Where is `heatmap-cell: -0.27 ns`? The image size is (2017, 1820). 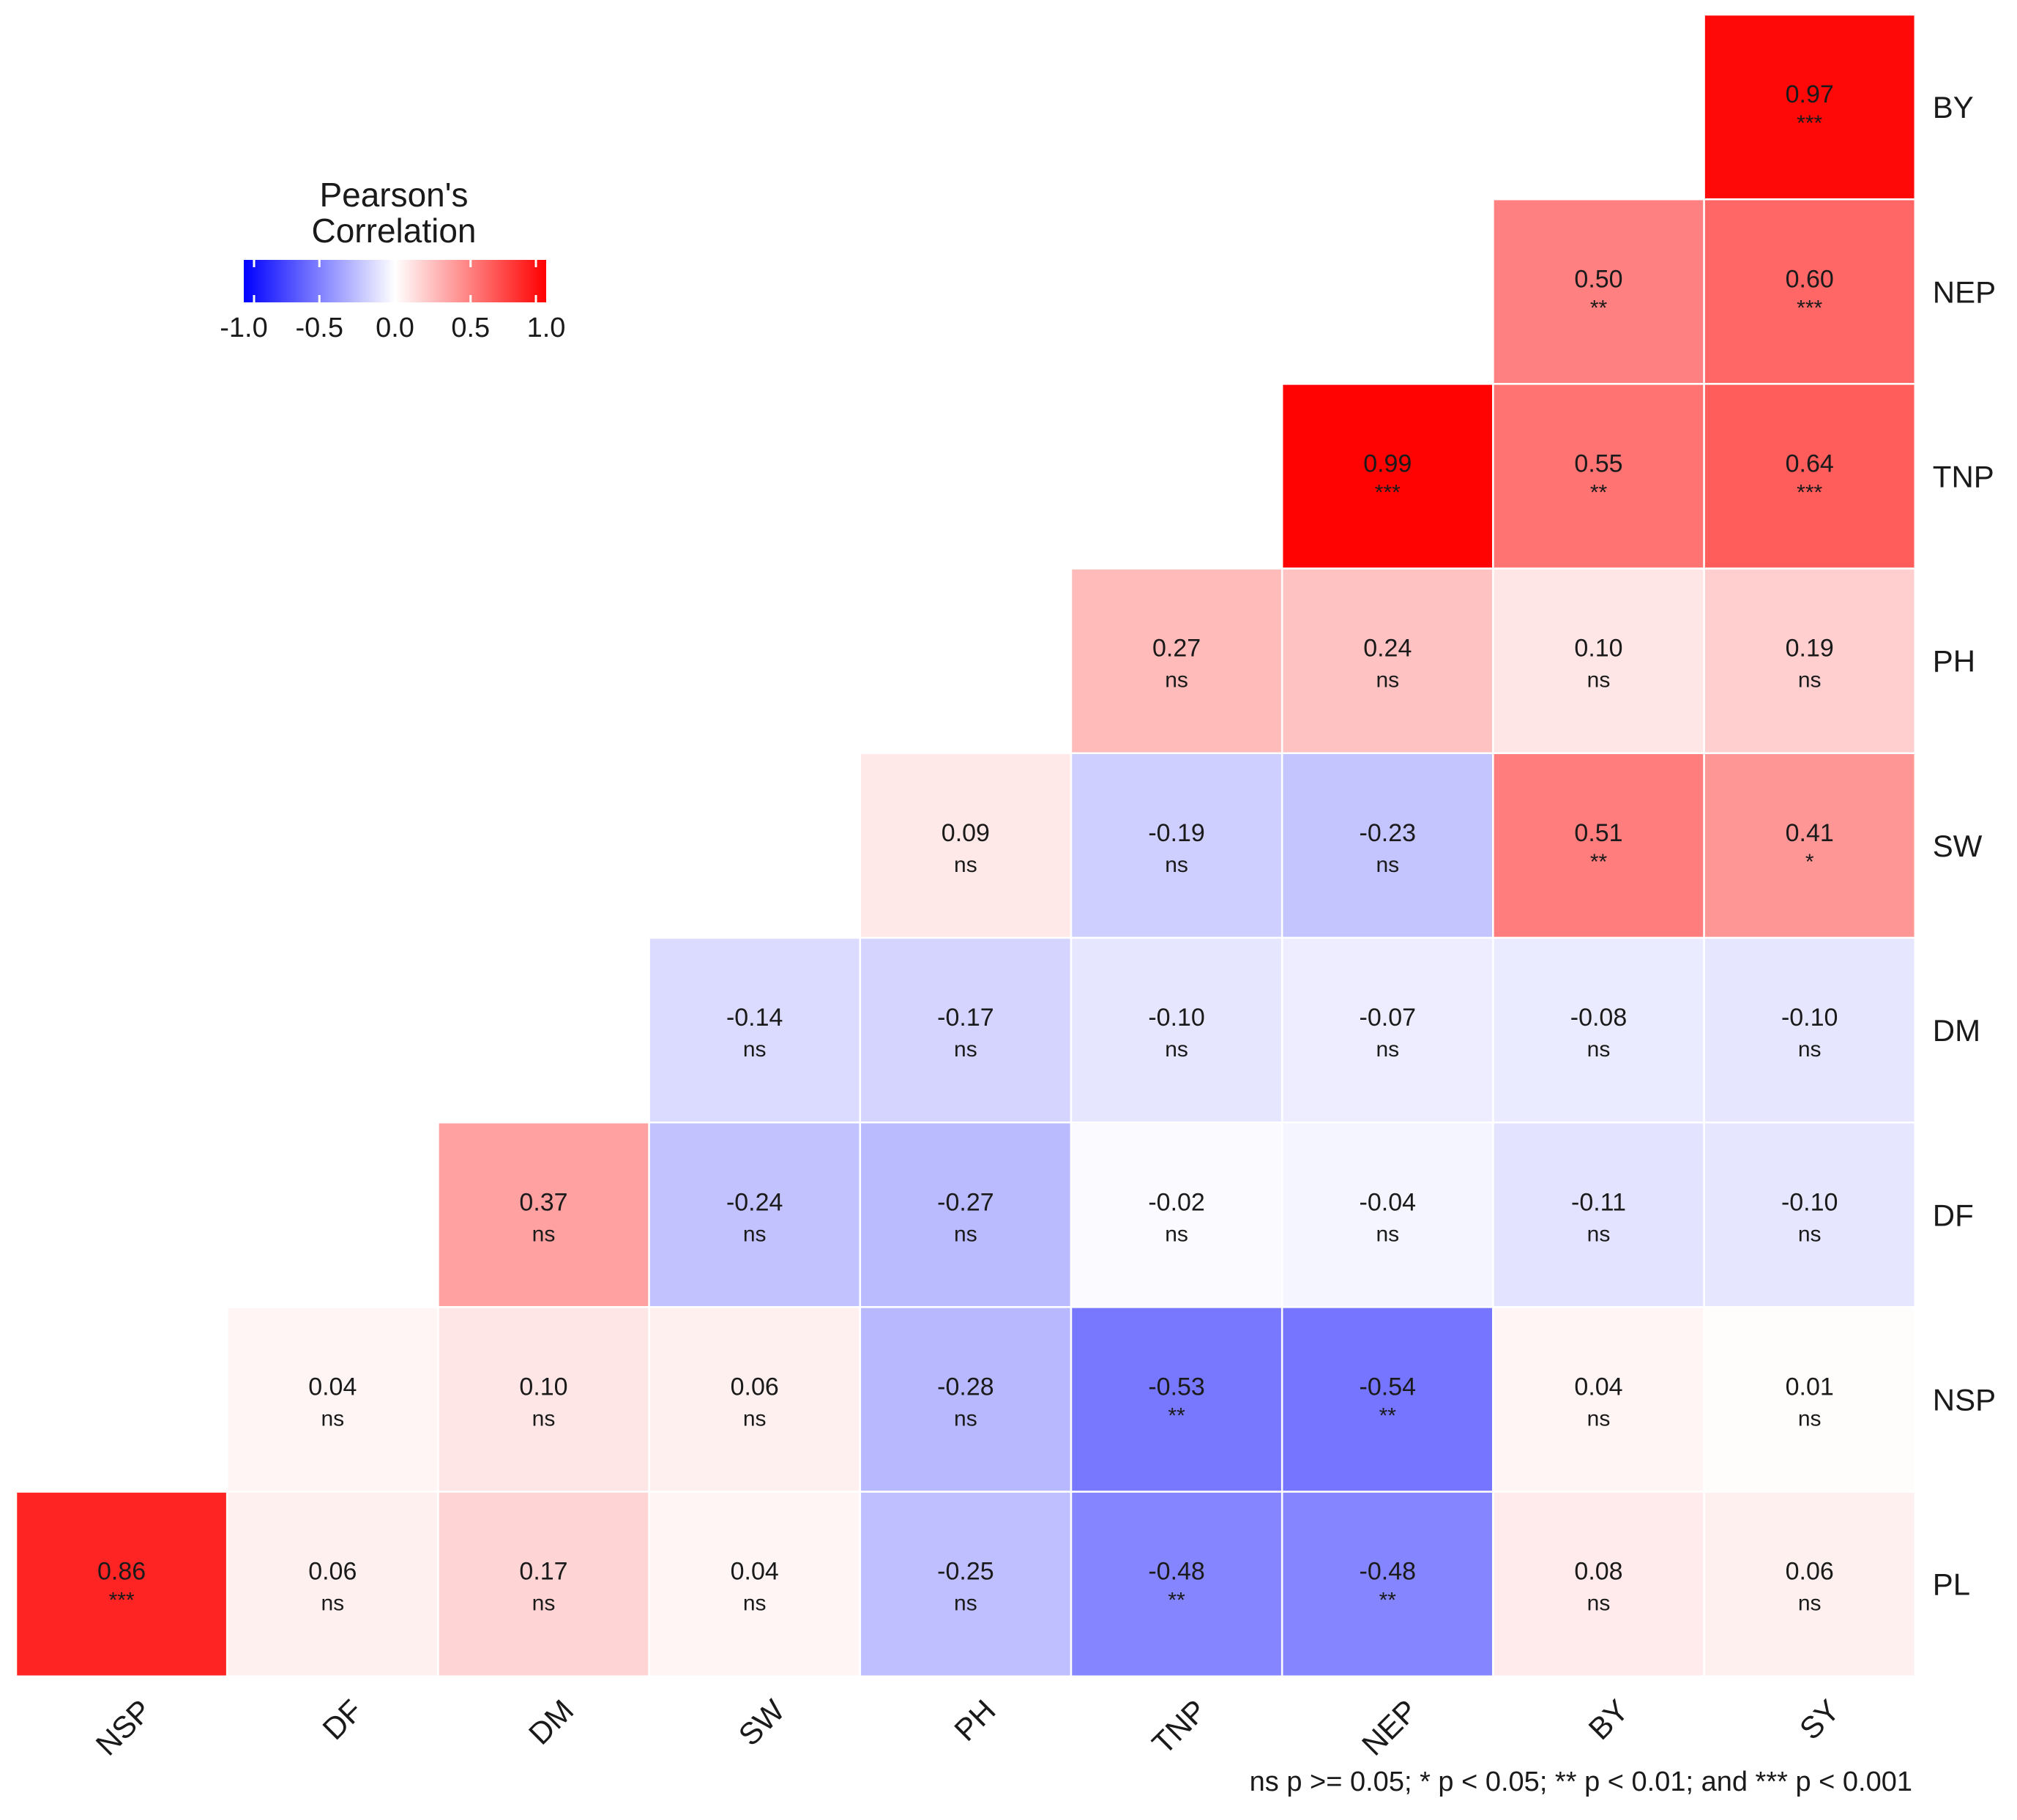 heatmap-cell: -0.27 ns is located at coordinates (966, 1214).